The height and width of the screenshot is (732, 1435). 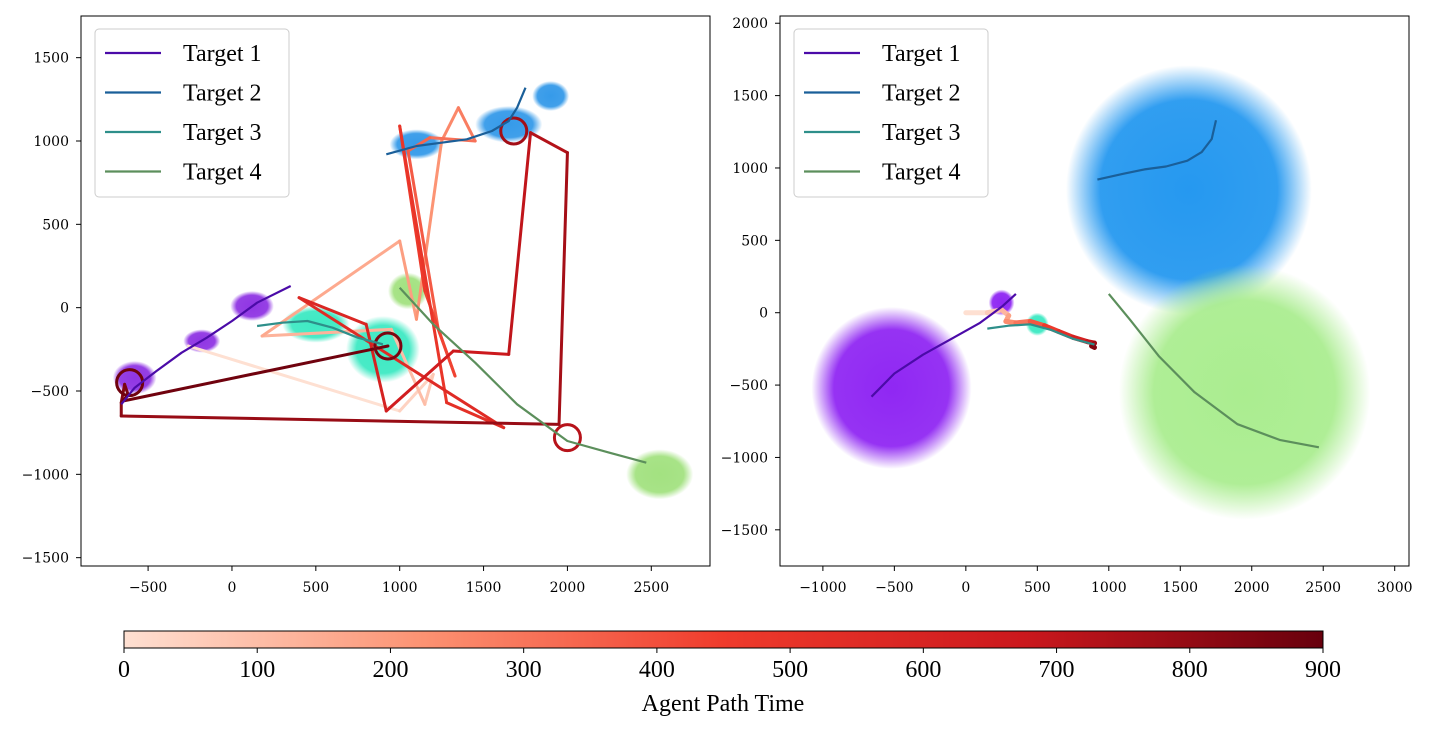 I want to click on x-tick-label: 0, so click(x=965, y=588).